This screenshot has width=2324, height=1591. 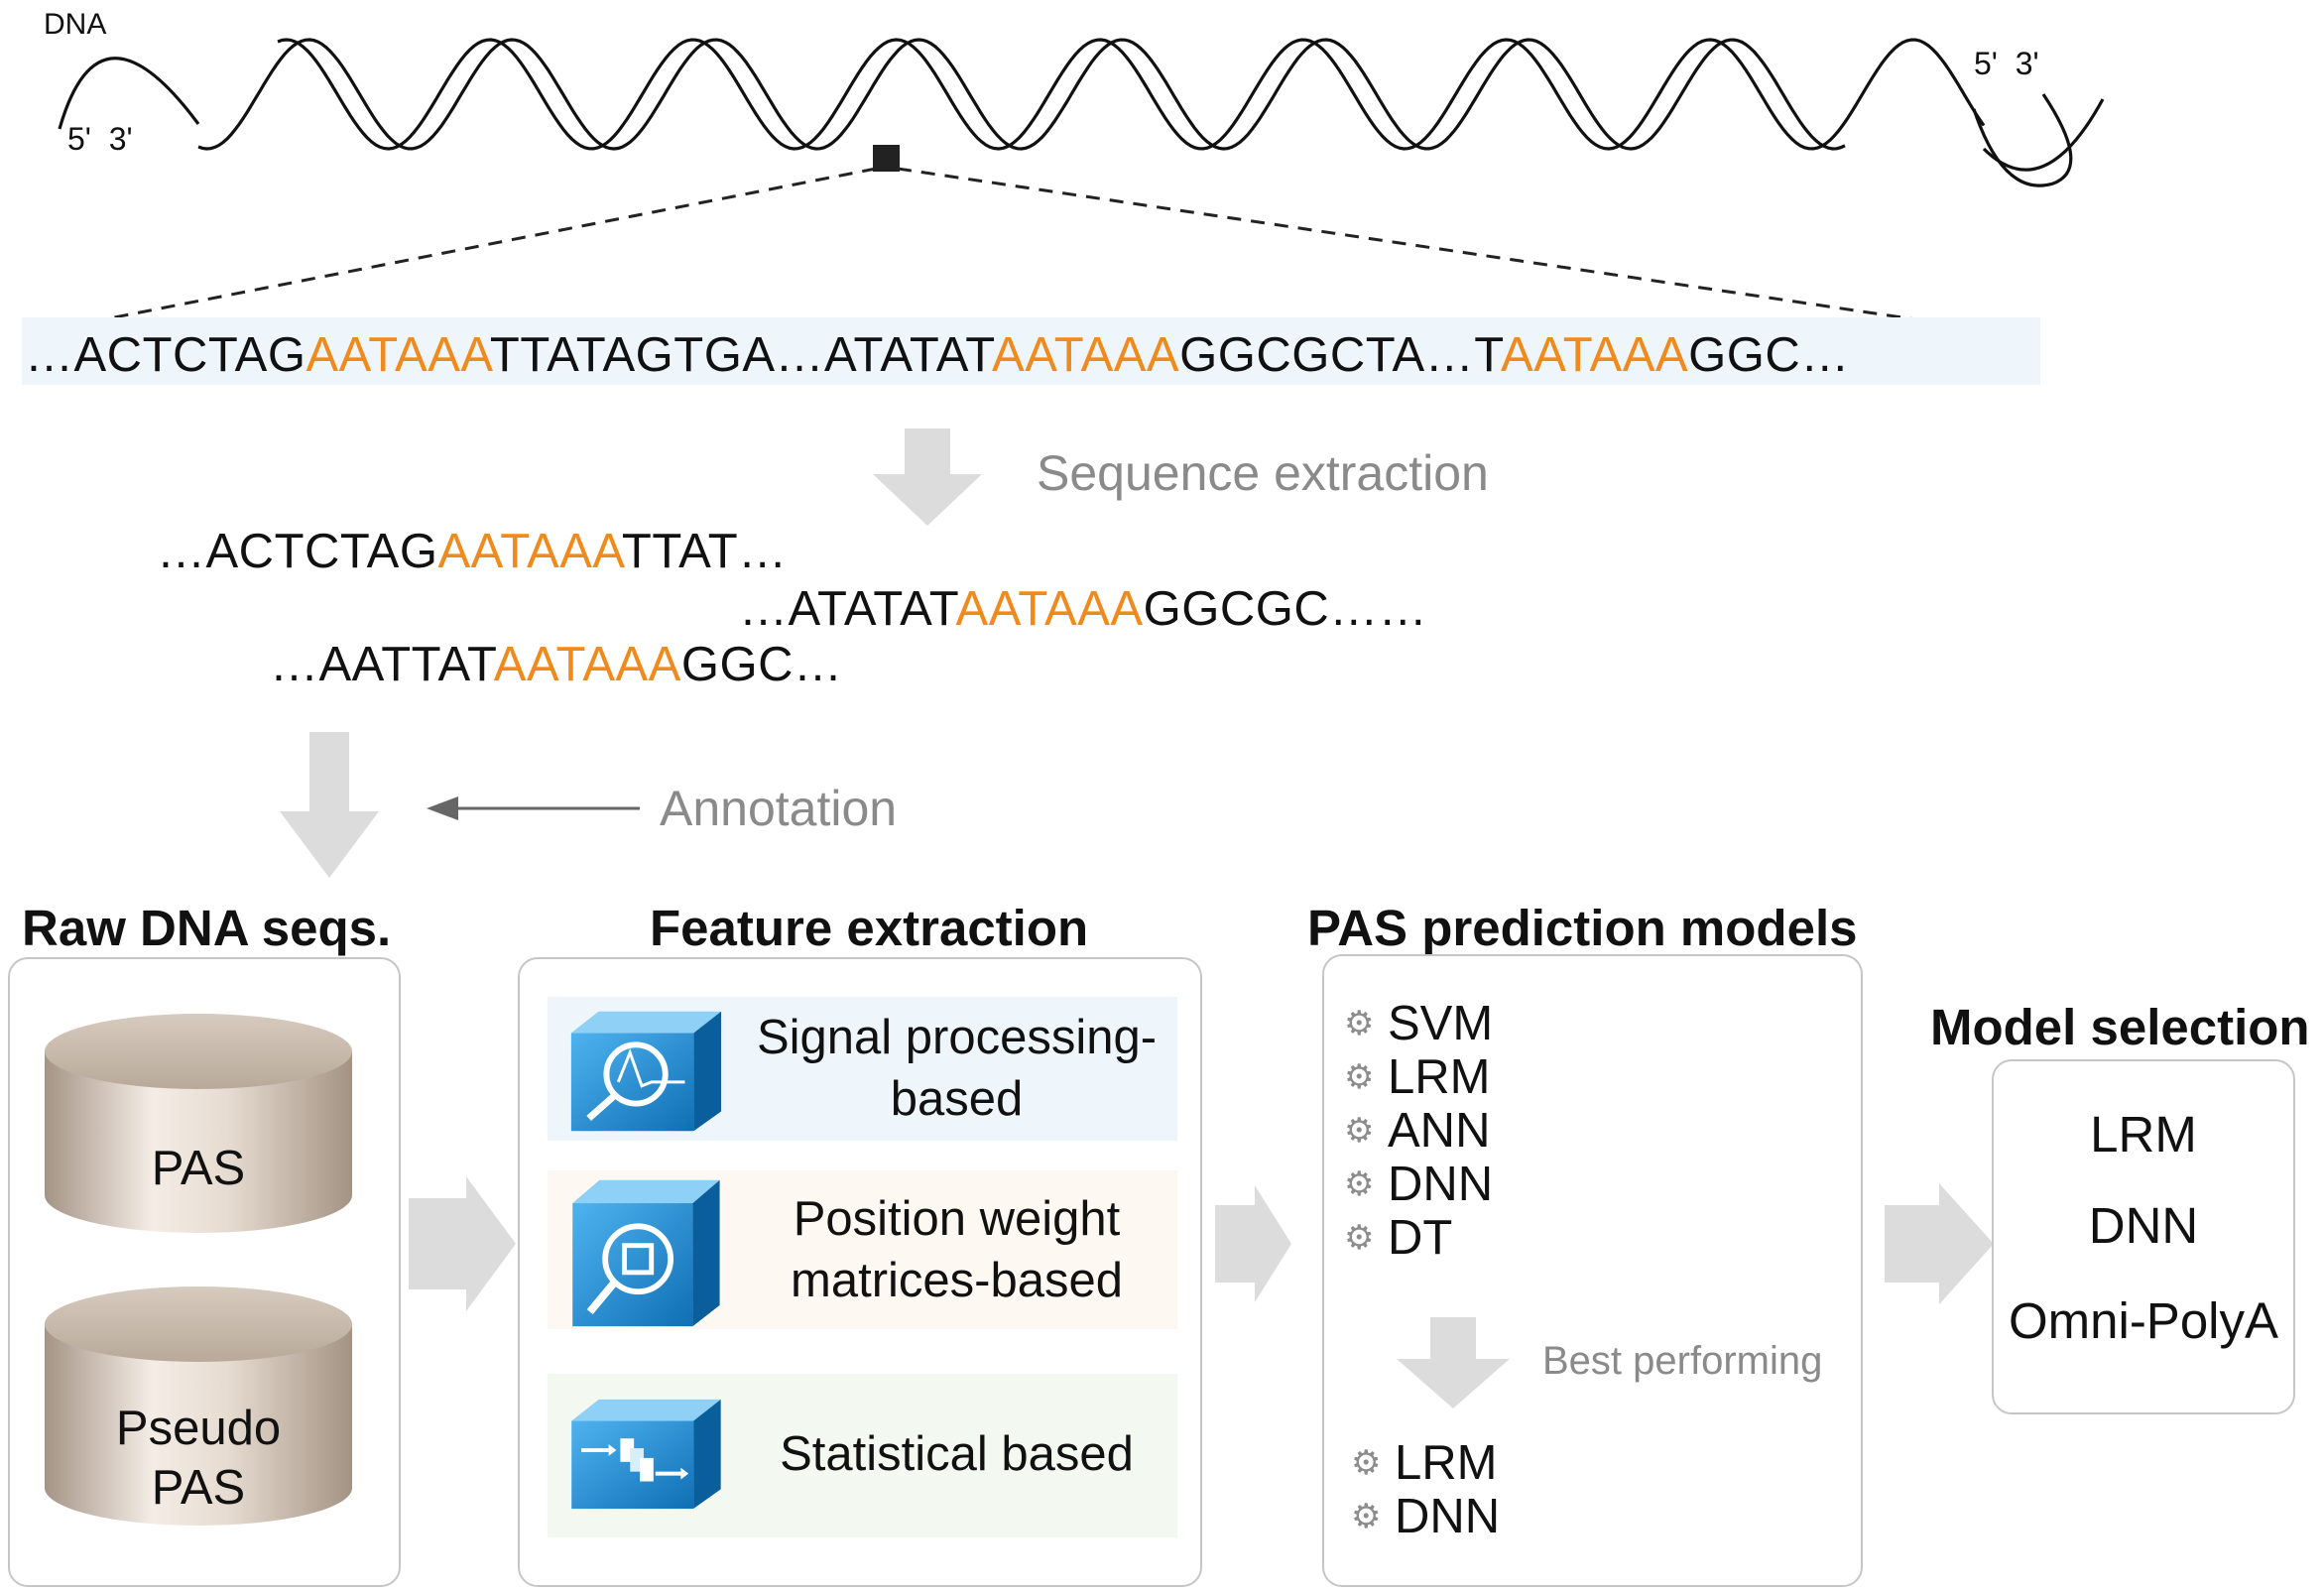 I want to click on seq1-prefix: …ACTCTAG, so click(x=297, y=551).